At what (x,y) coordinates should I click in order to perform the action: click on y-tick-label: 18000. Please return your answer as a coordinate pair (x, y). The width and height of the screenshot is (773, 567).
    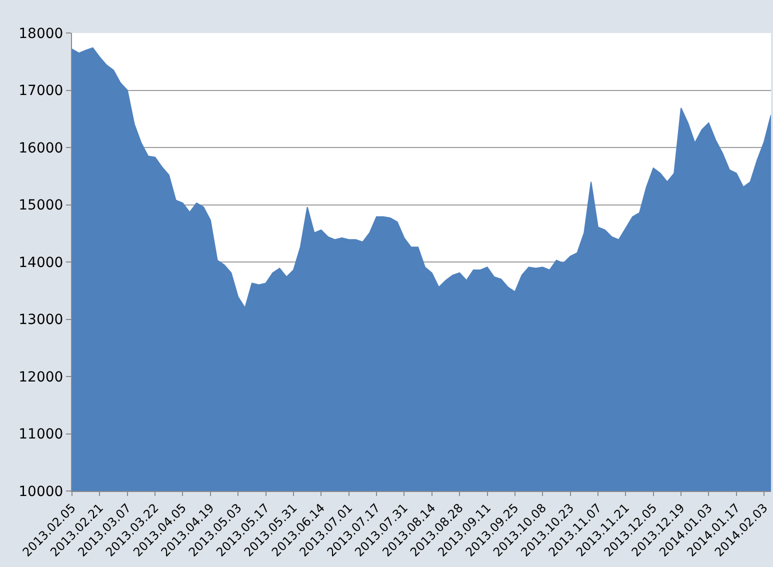
    Looking at the image, I should click on (41, 34).